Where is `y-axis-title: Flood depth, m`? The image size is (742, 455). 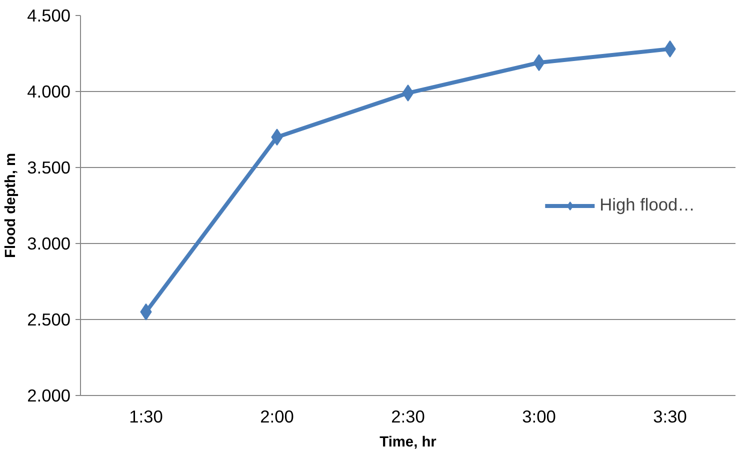 y-axis-title: Flood depth, m is located at coordinates (11, 205).